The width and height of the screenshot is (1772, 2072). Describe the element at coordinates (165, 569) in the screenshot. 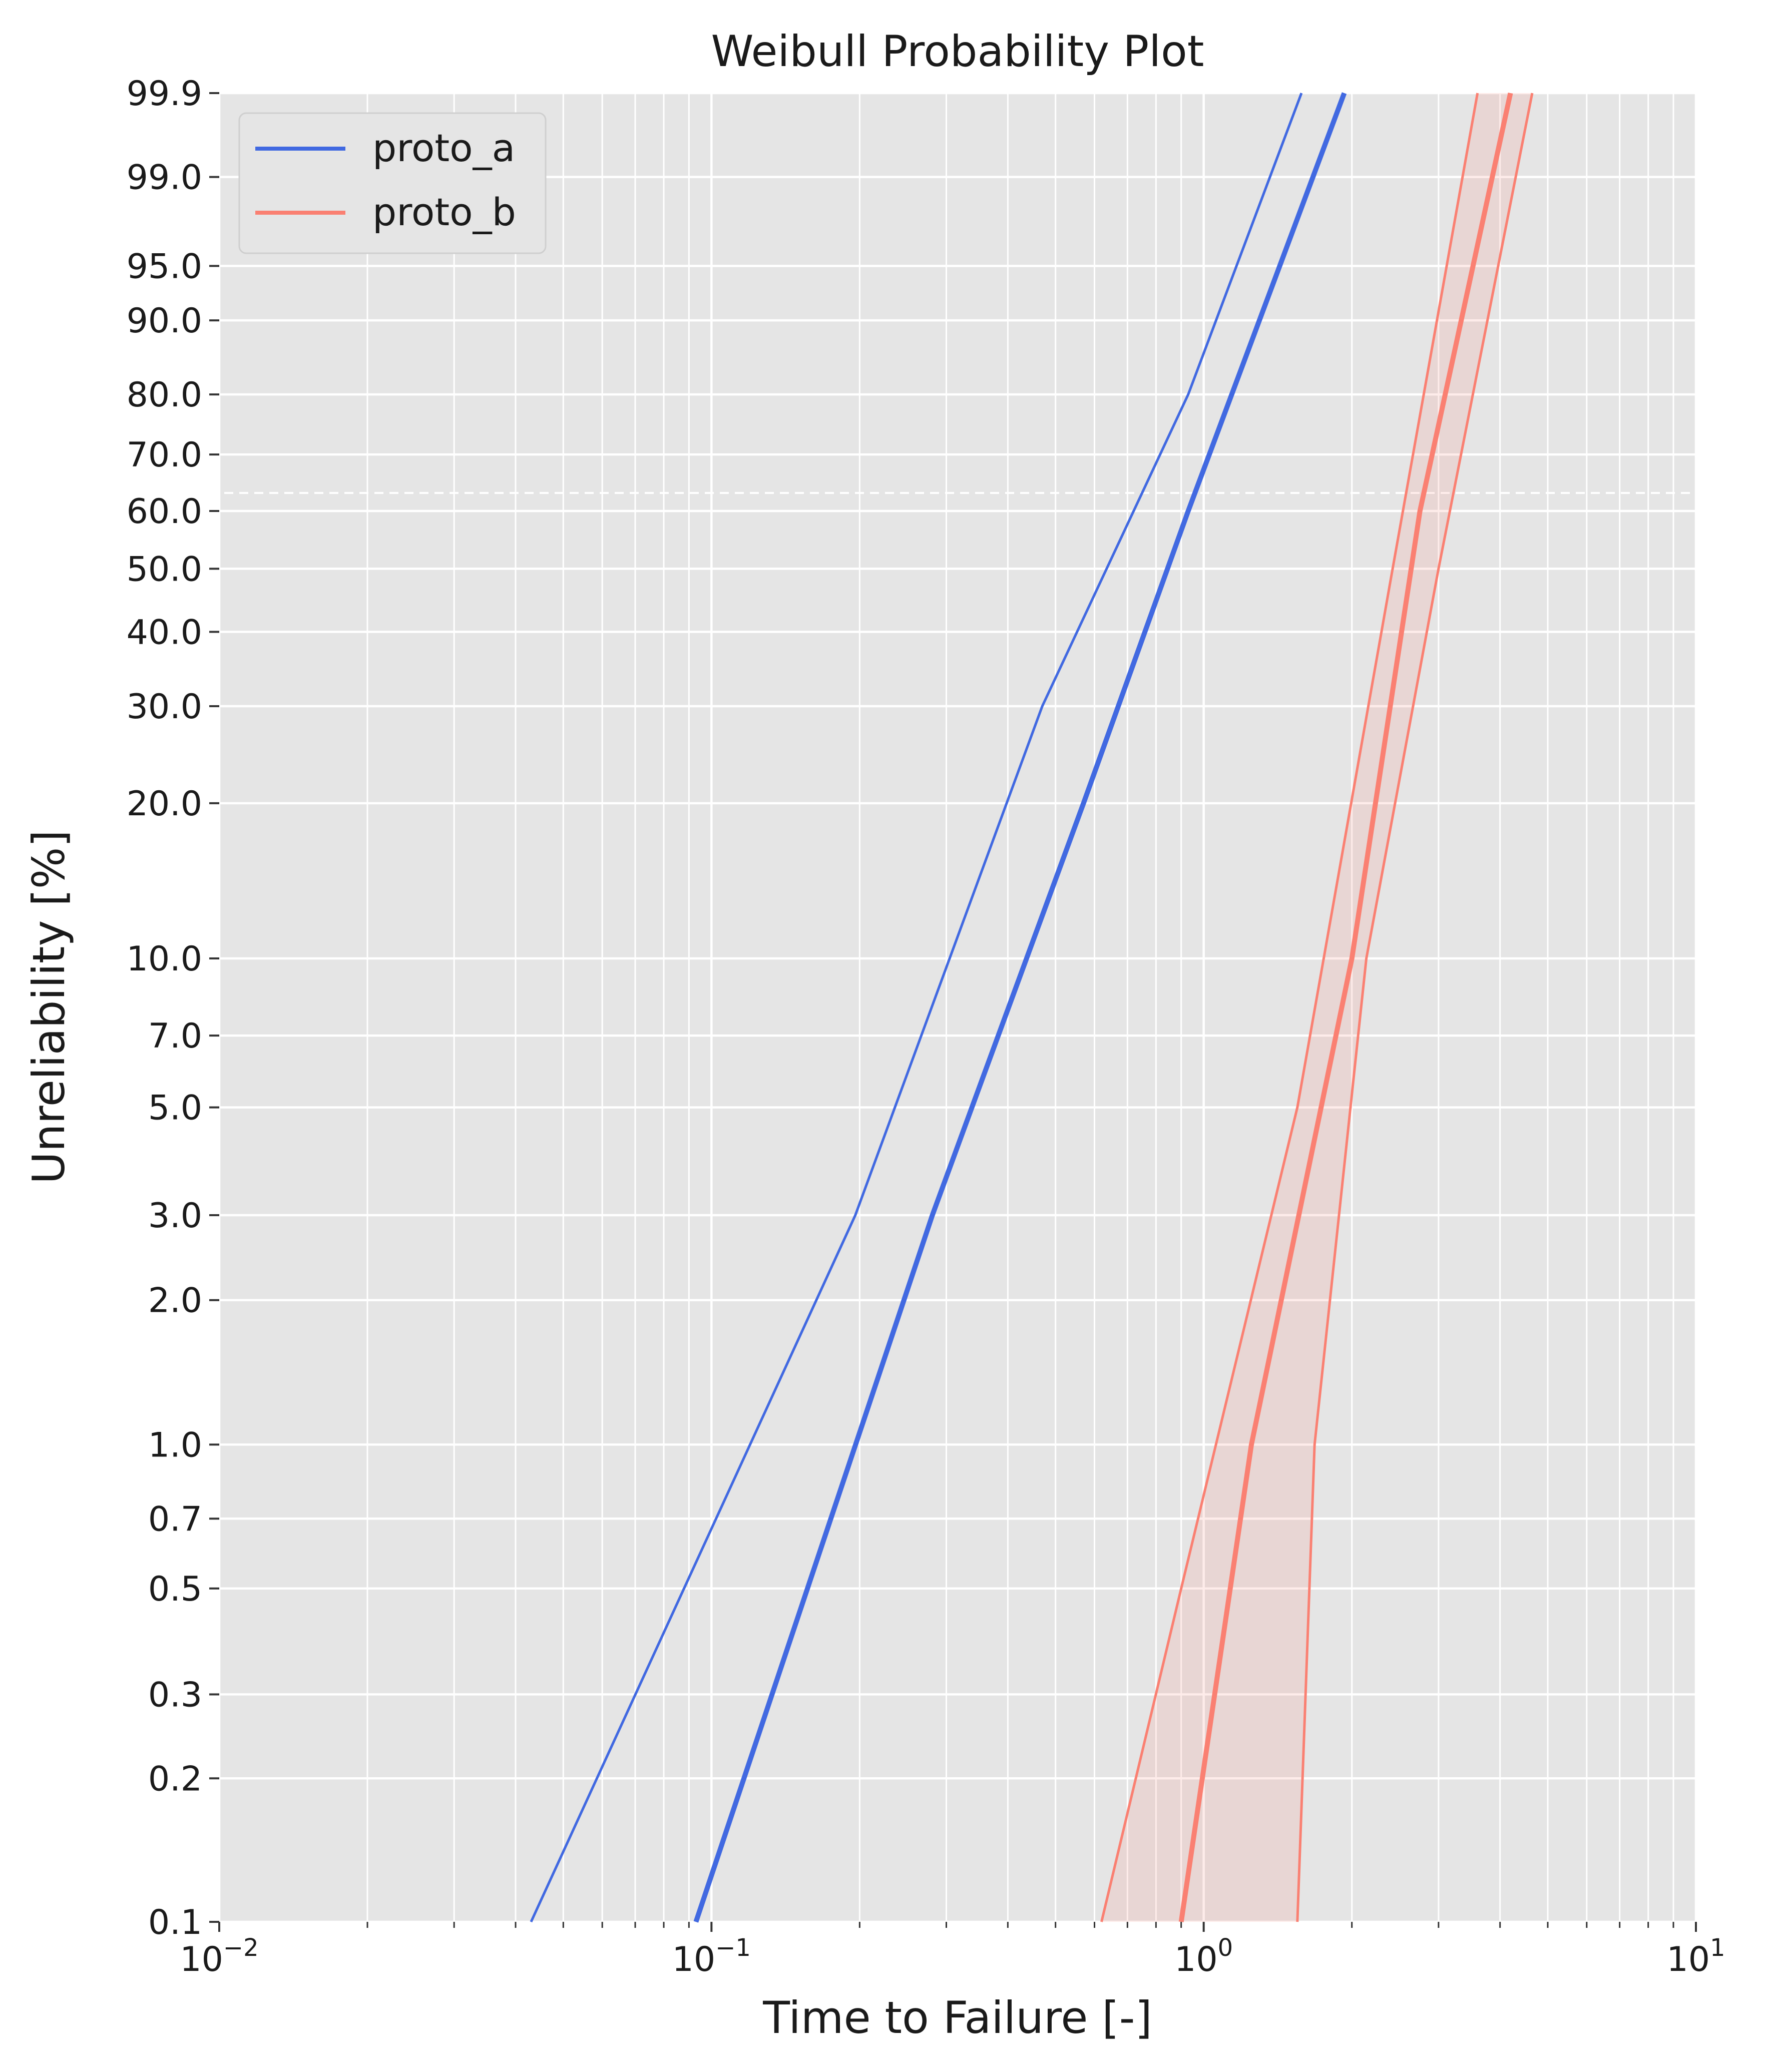

I see `y-tick-label: 50.0` at that location.